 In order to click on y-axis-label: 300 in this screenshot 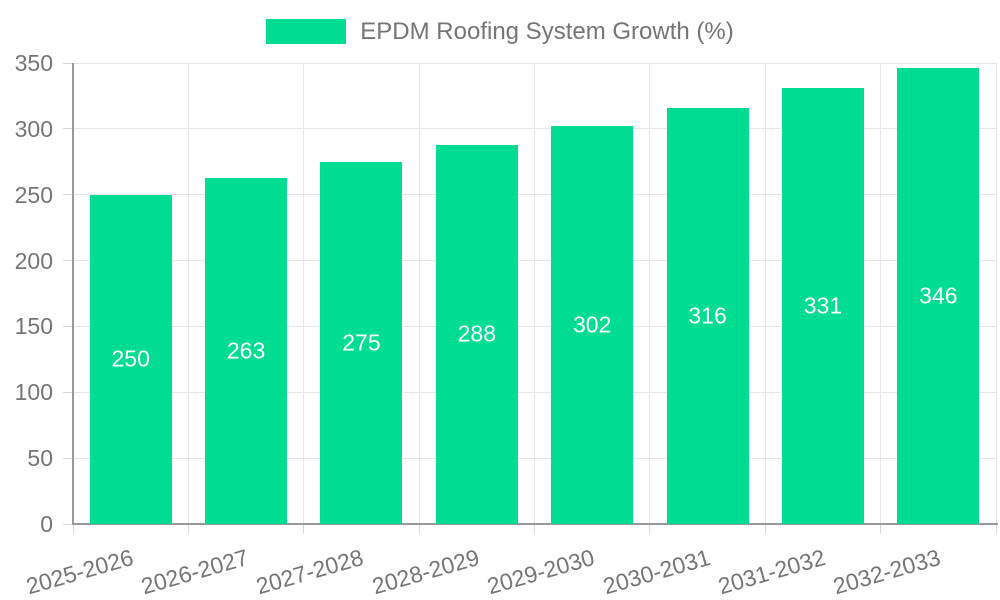, I will do `click(33, 128)`.